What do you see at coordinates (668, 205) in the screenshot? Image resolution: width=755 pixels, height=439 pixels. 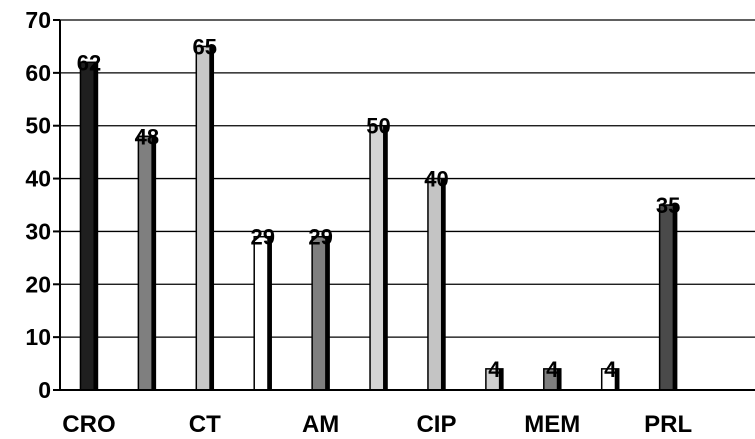 I see `data-label: 35` at bounding box center [668, 205].